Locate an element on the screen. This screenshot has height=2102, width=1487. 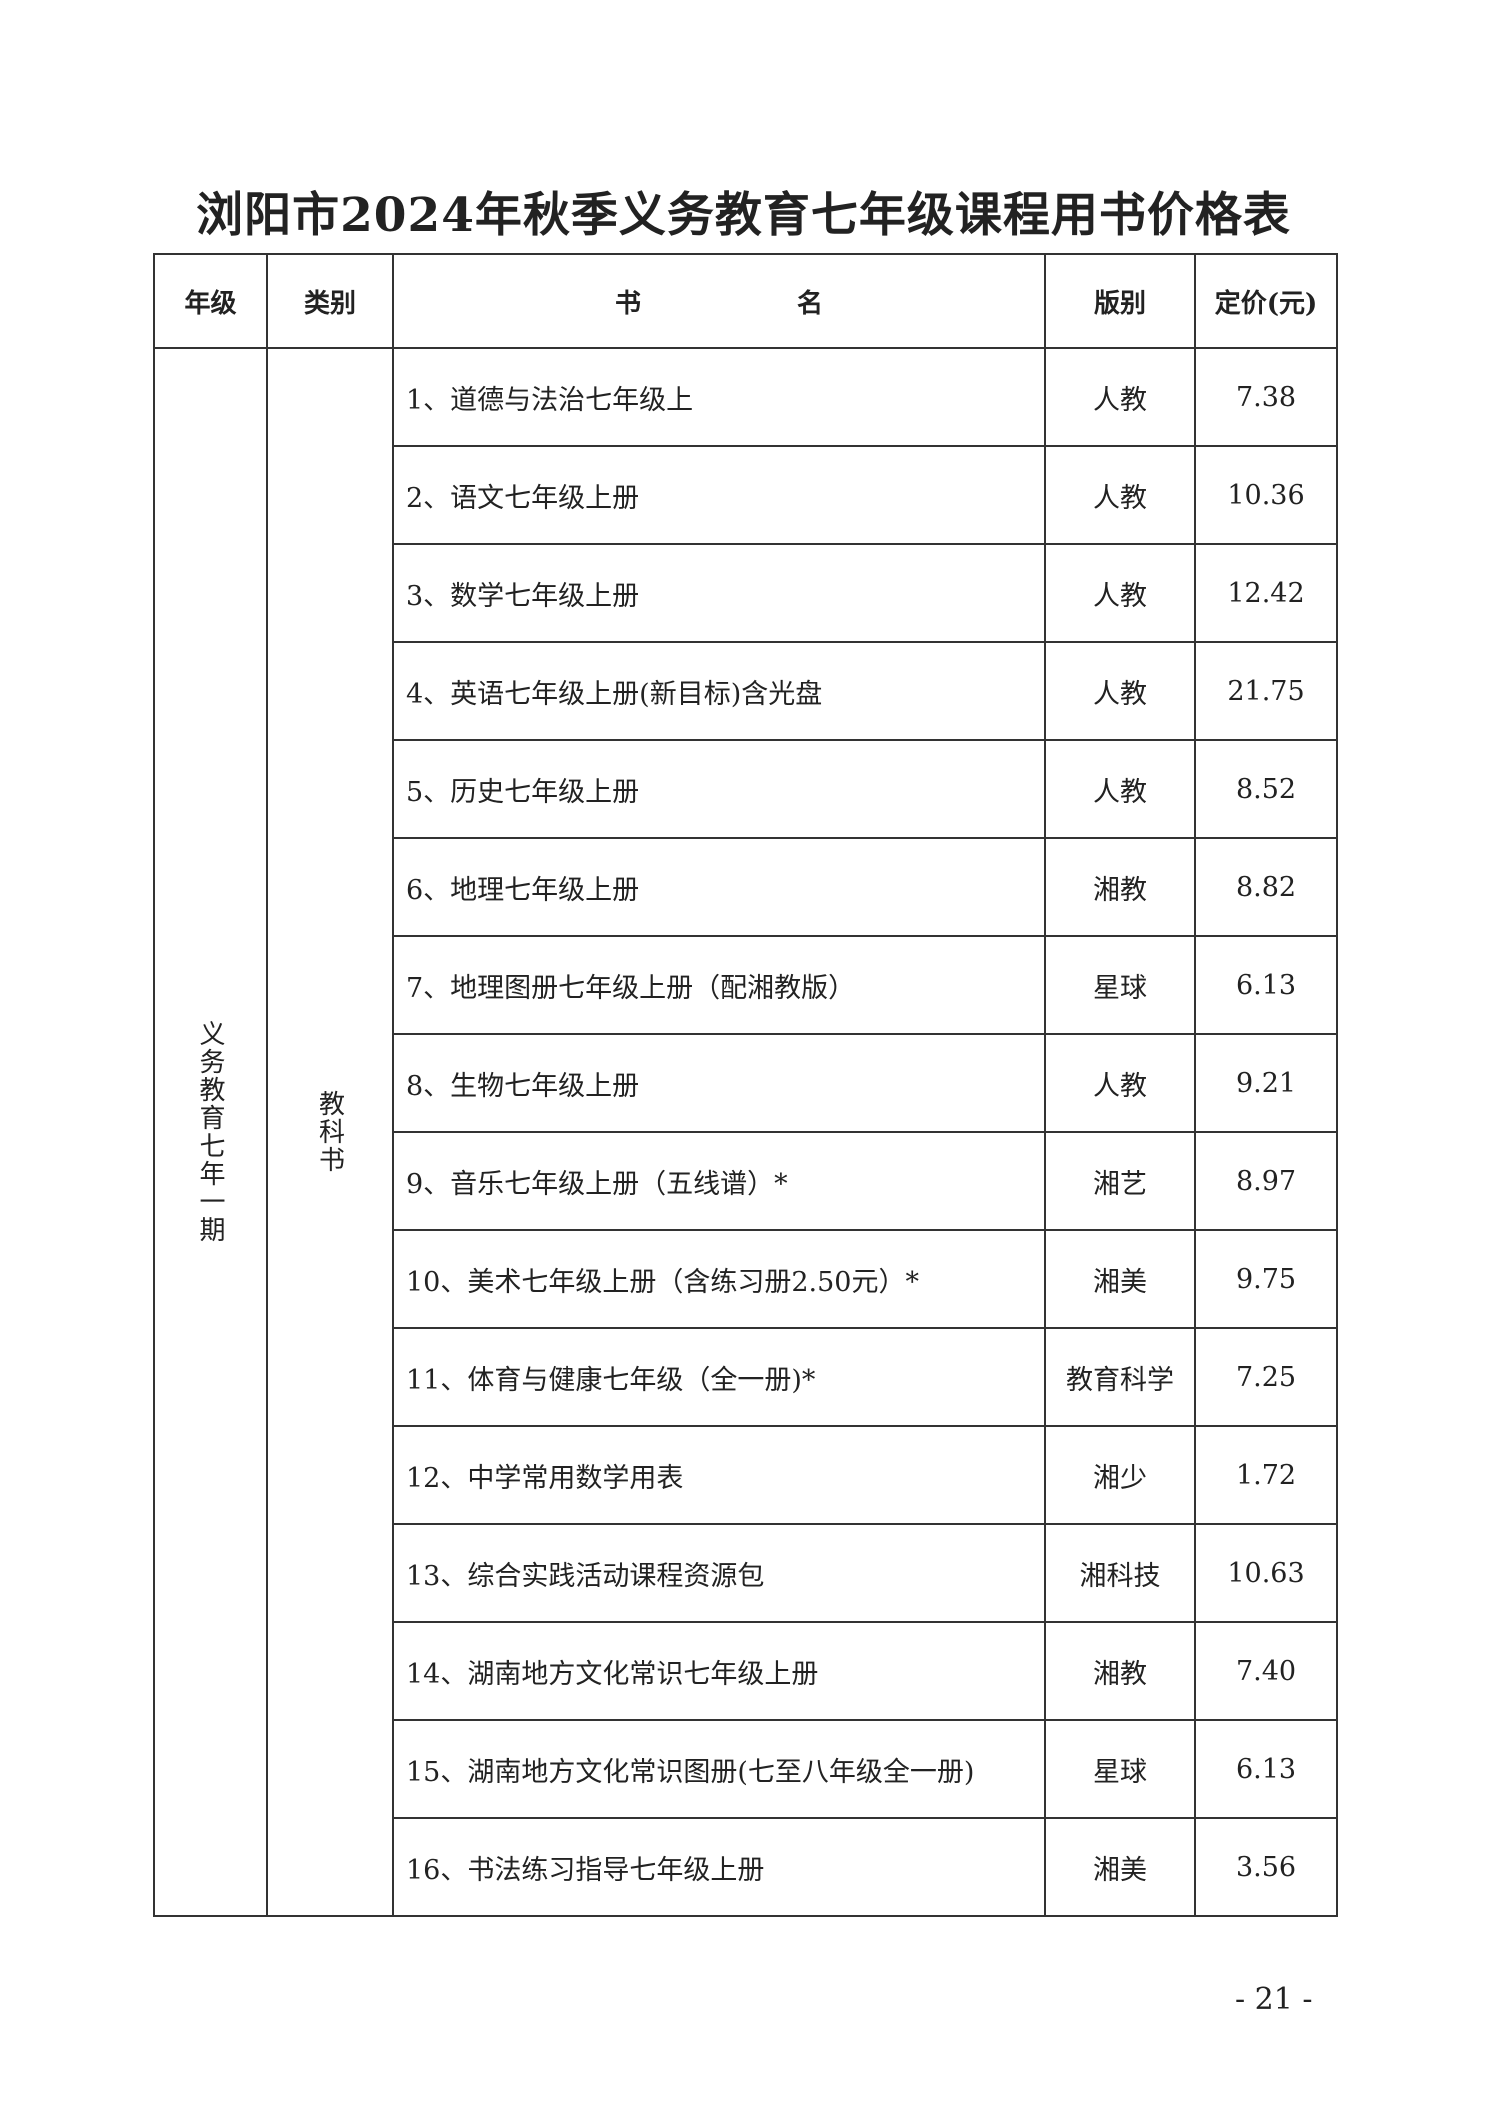
book-price: 7.38 is located at coordinates (1266, 397).